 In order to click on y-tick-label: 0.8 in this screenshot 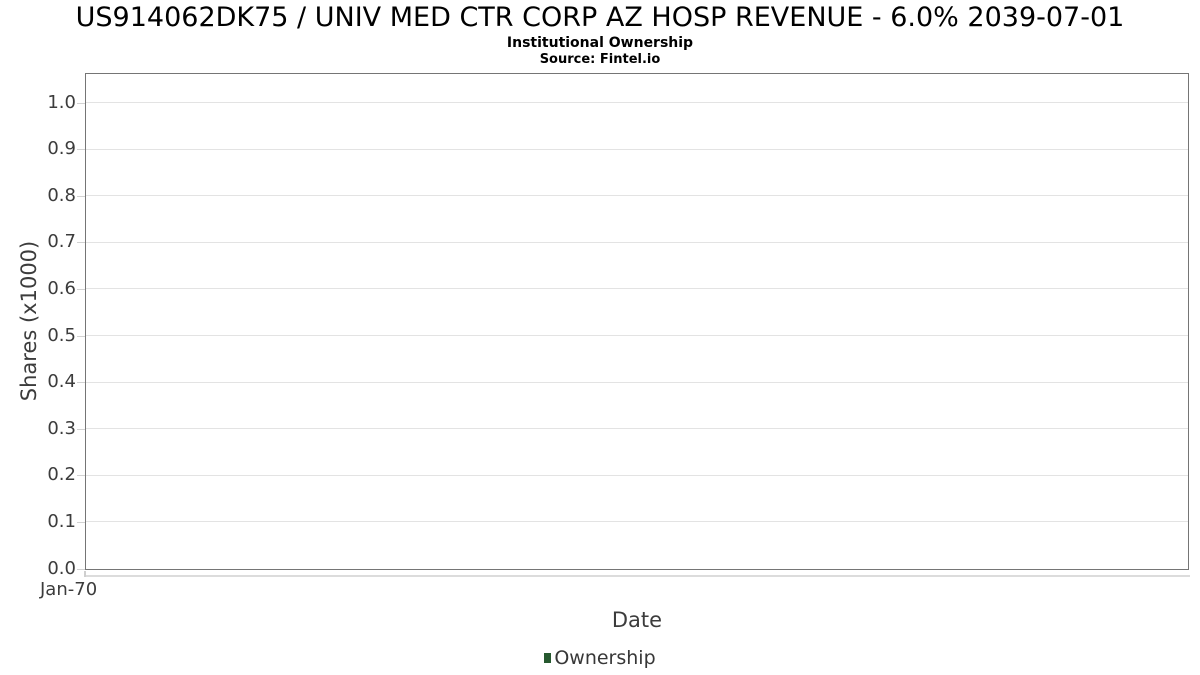, I will do `click(61, 195)`.